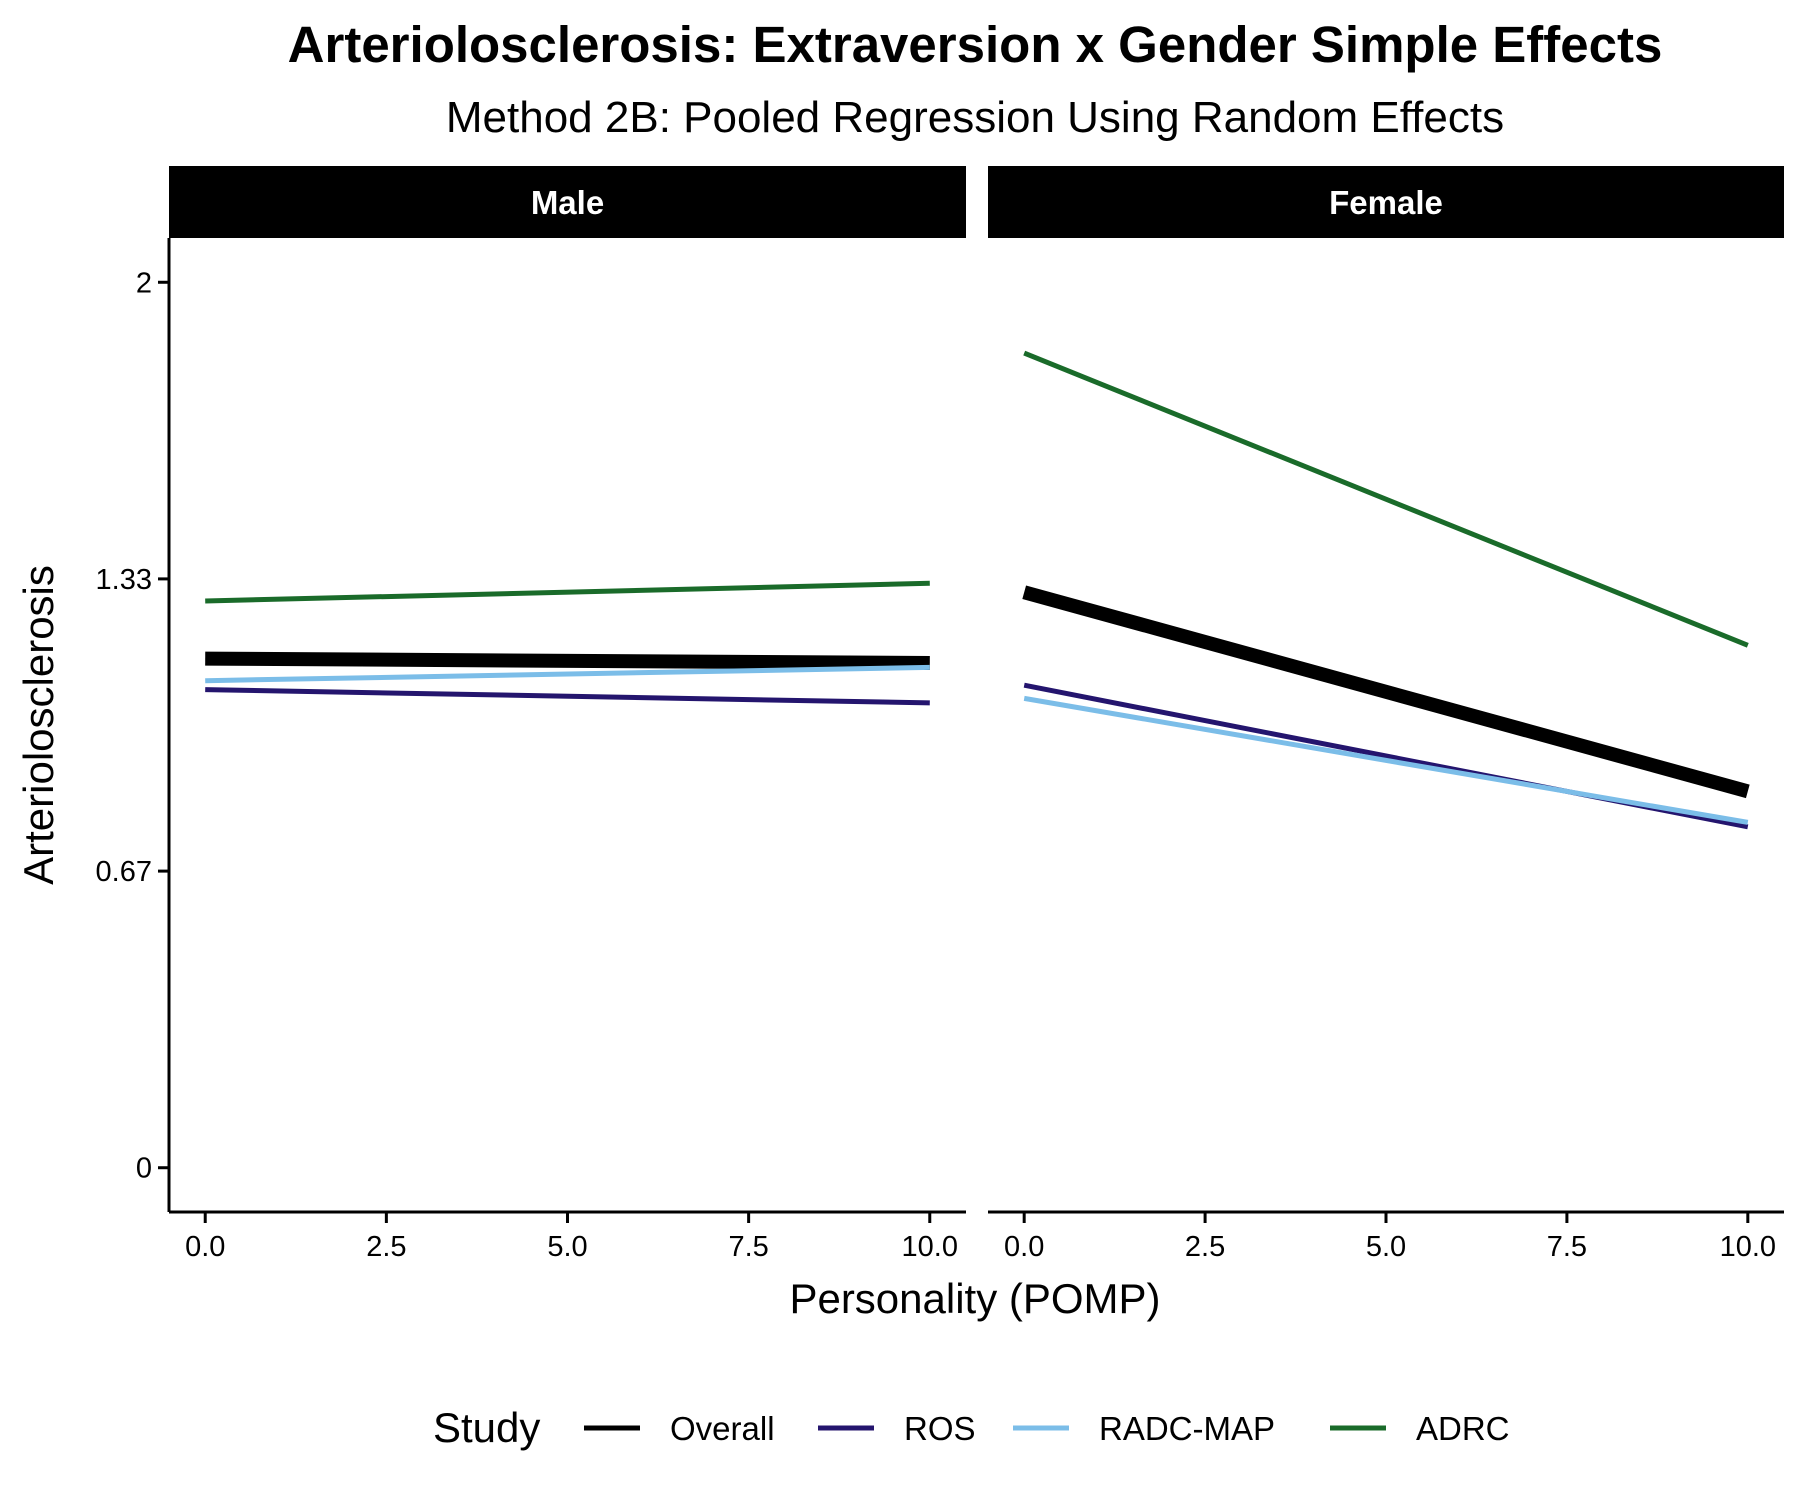 Image resolution: width=1800 pixels, height=1500 pixels. Describe the element at coordinates (486, 1427) in the screenshot. I see `legend-title: Study` at that location.